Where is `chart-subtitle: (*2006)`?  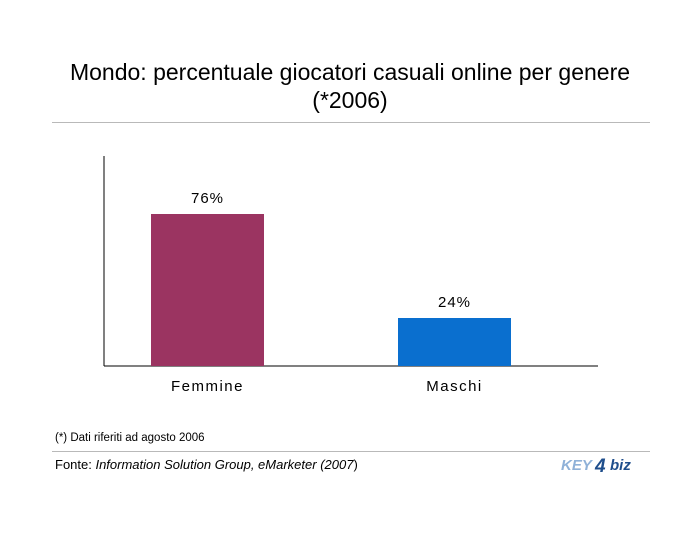
chart-subtitle: (*2006) is located at coordinates (350, 100).